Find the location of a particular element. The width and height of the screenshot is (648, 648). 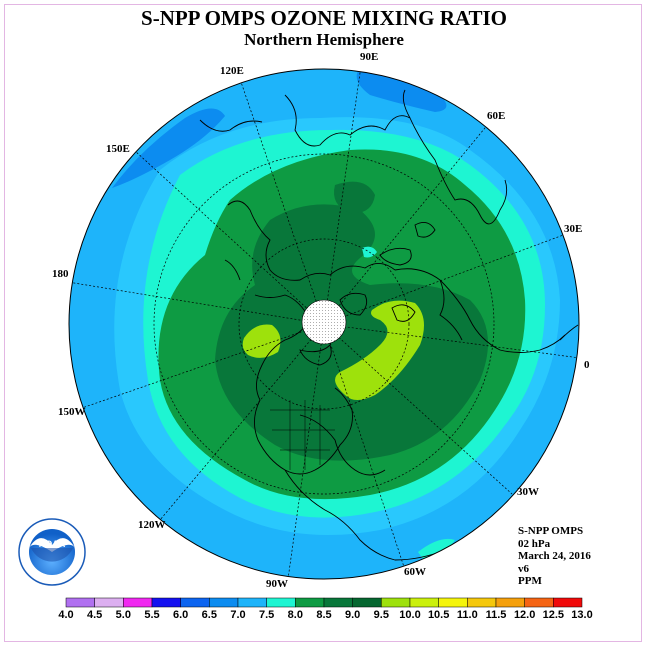

lon-label-120e: 120E is located at coordinates (232, 71).